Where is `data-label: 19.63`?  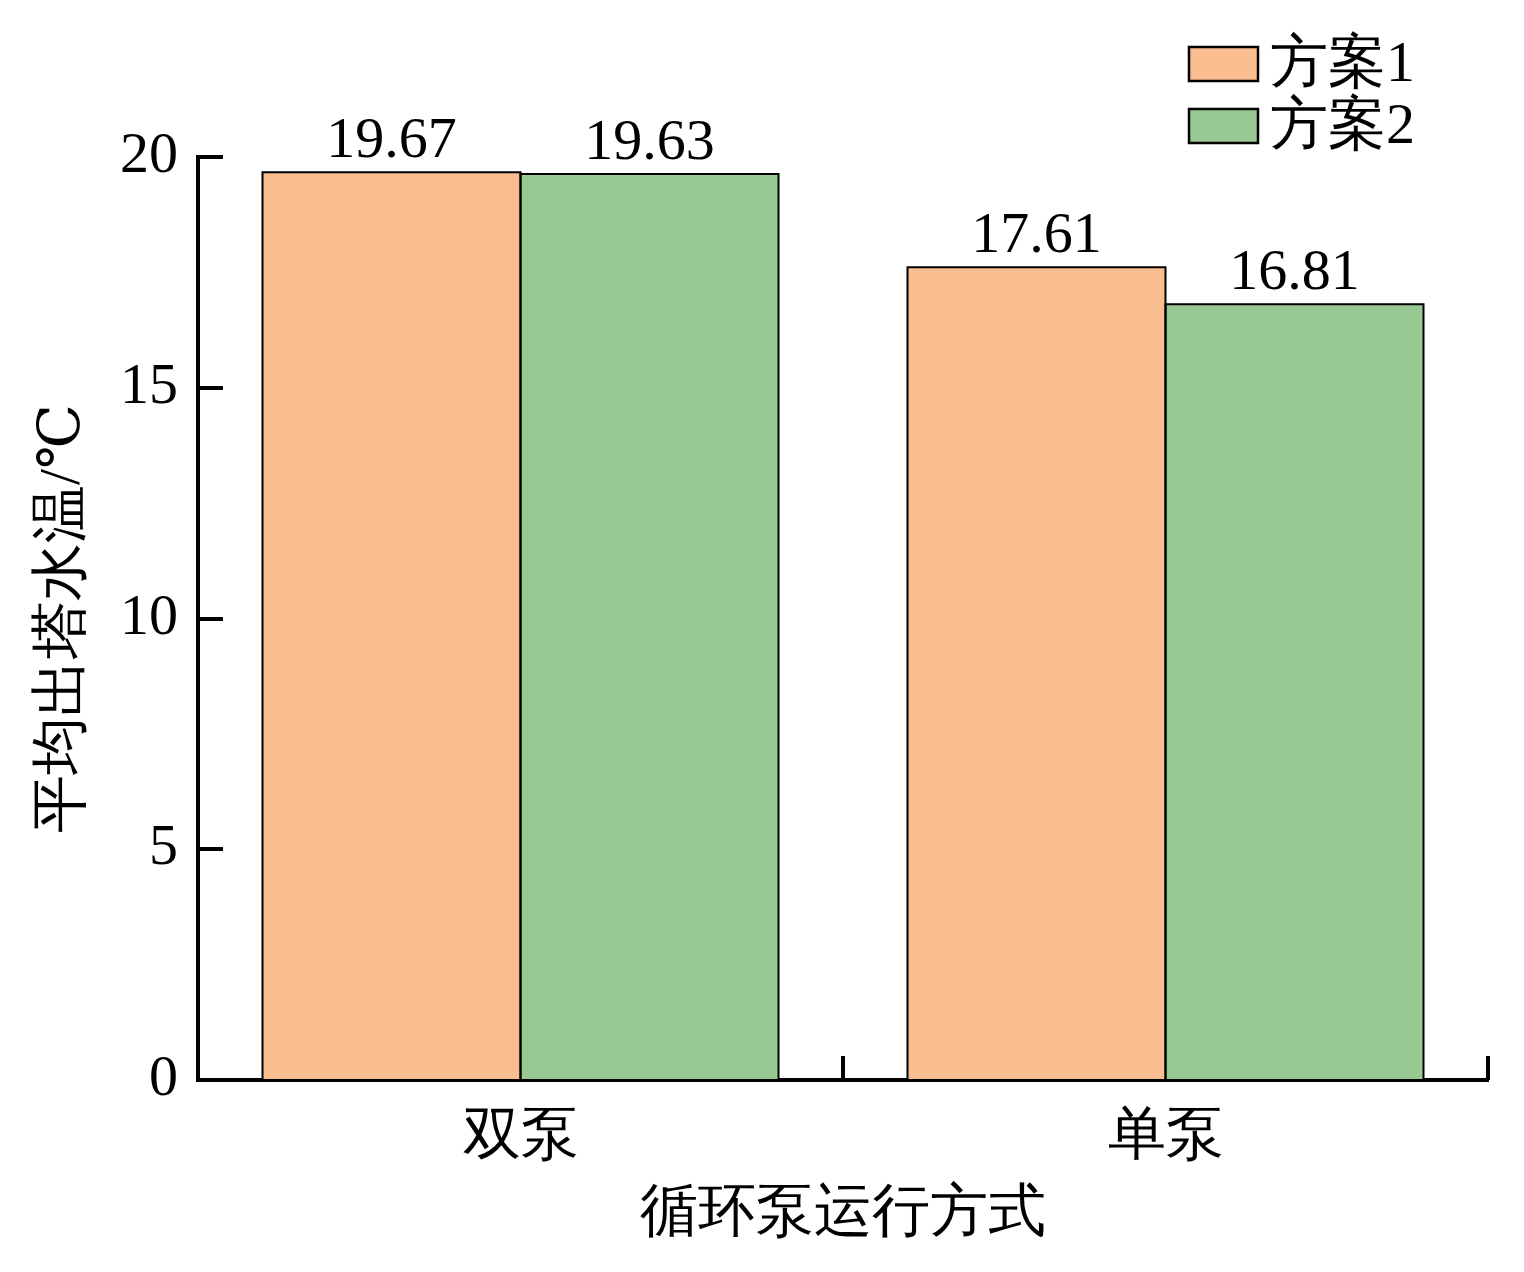
data-label: 19.63 is located at coordinates (649, 140).